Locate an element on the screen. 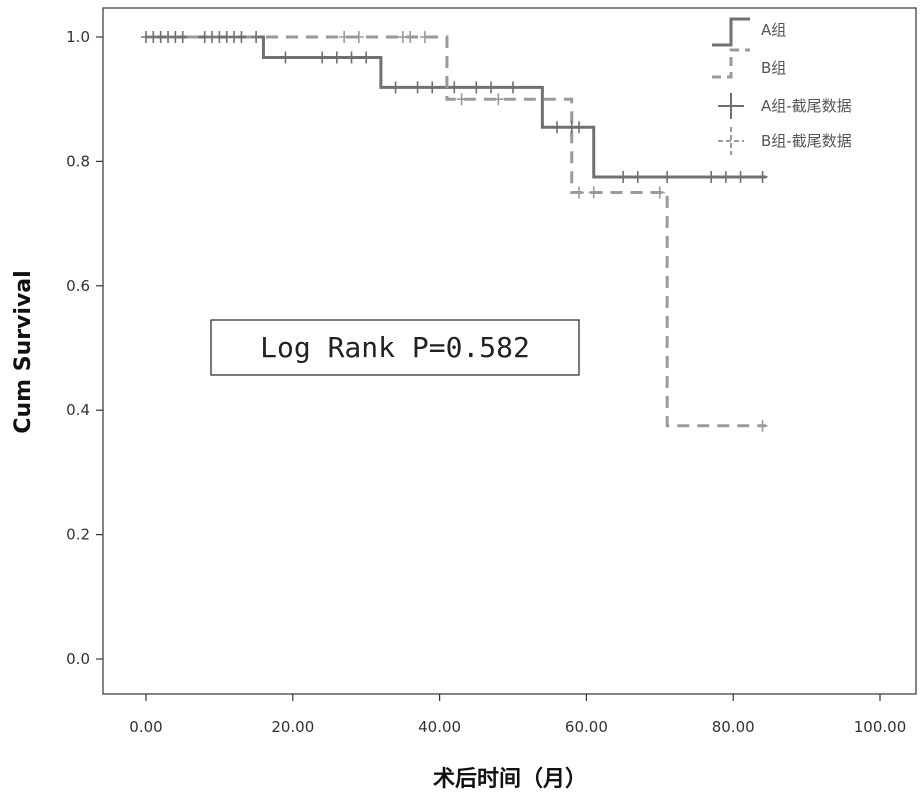 This screenshot has height=795, width=921. x-tick-label: 20.00 is located at coordinates (292, 727).